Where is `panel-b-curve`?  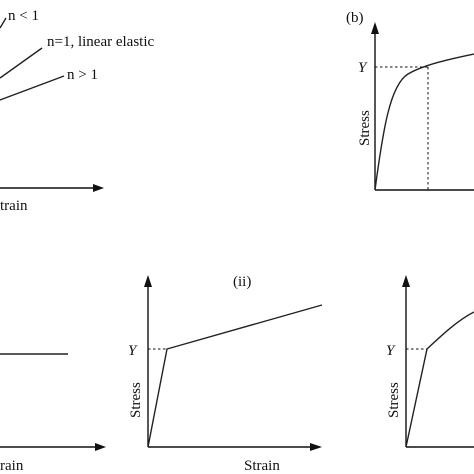
panel-b-curve is located at coordinates (424, 122).